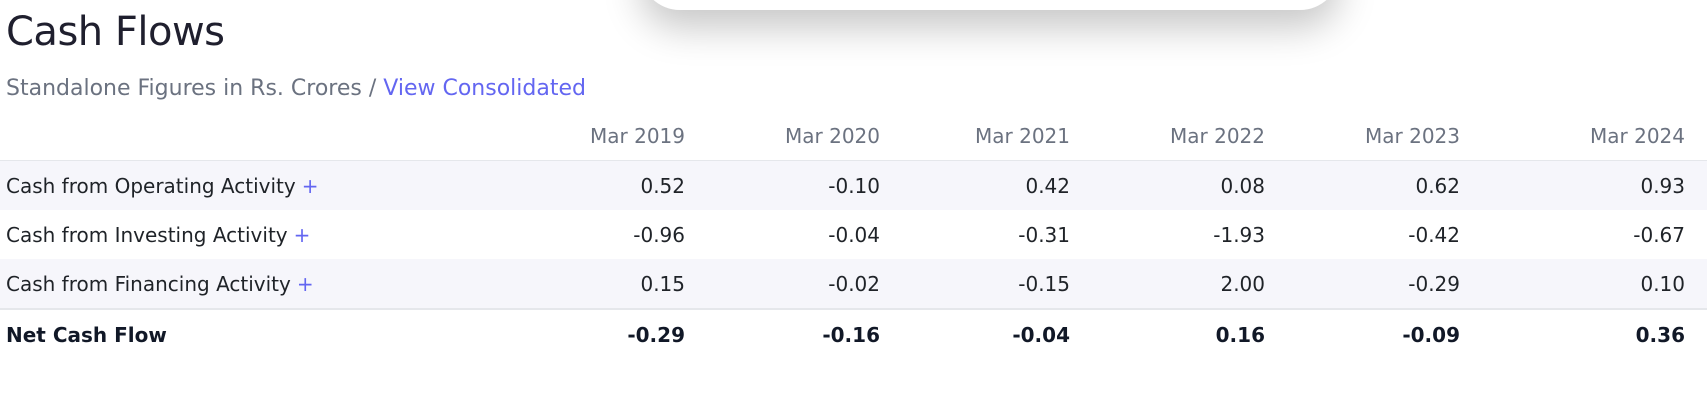 This screenshot has width=1707, height=408. Describe the element at coordinates (1593, 136) in the screenshot. I see `column-header: Mar 2024` at that location.